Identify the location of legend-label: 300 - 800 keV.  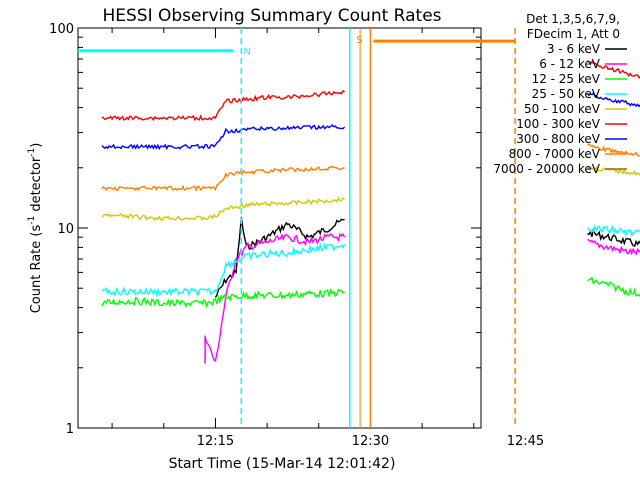
(558, 139).